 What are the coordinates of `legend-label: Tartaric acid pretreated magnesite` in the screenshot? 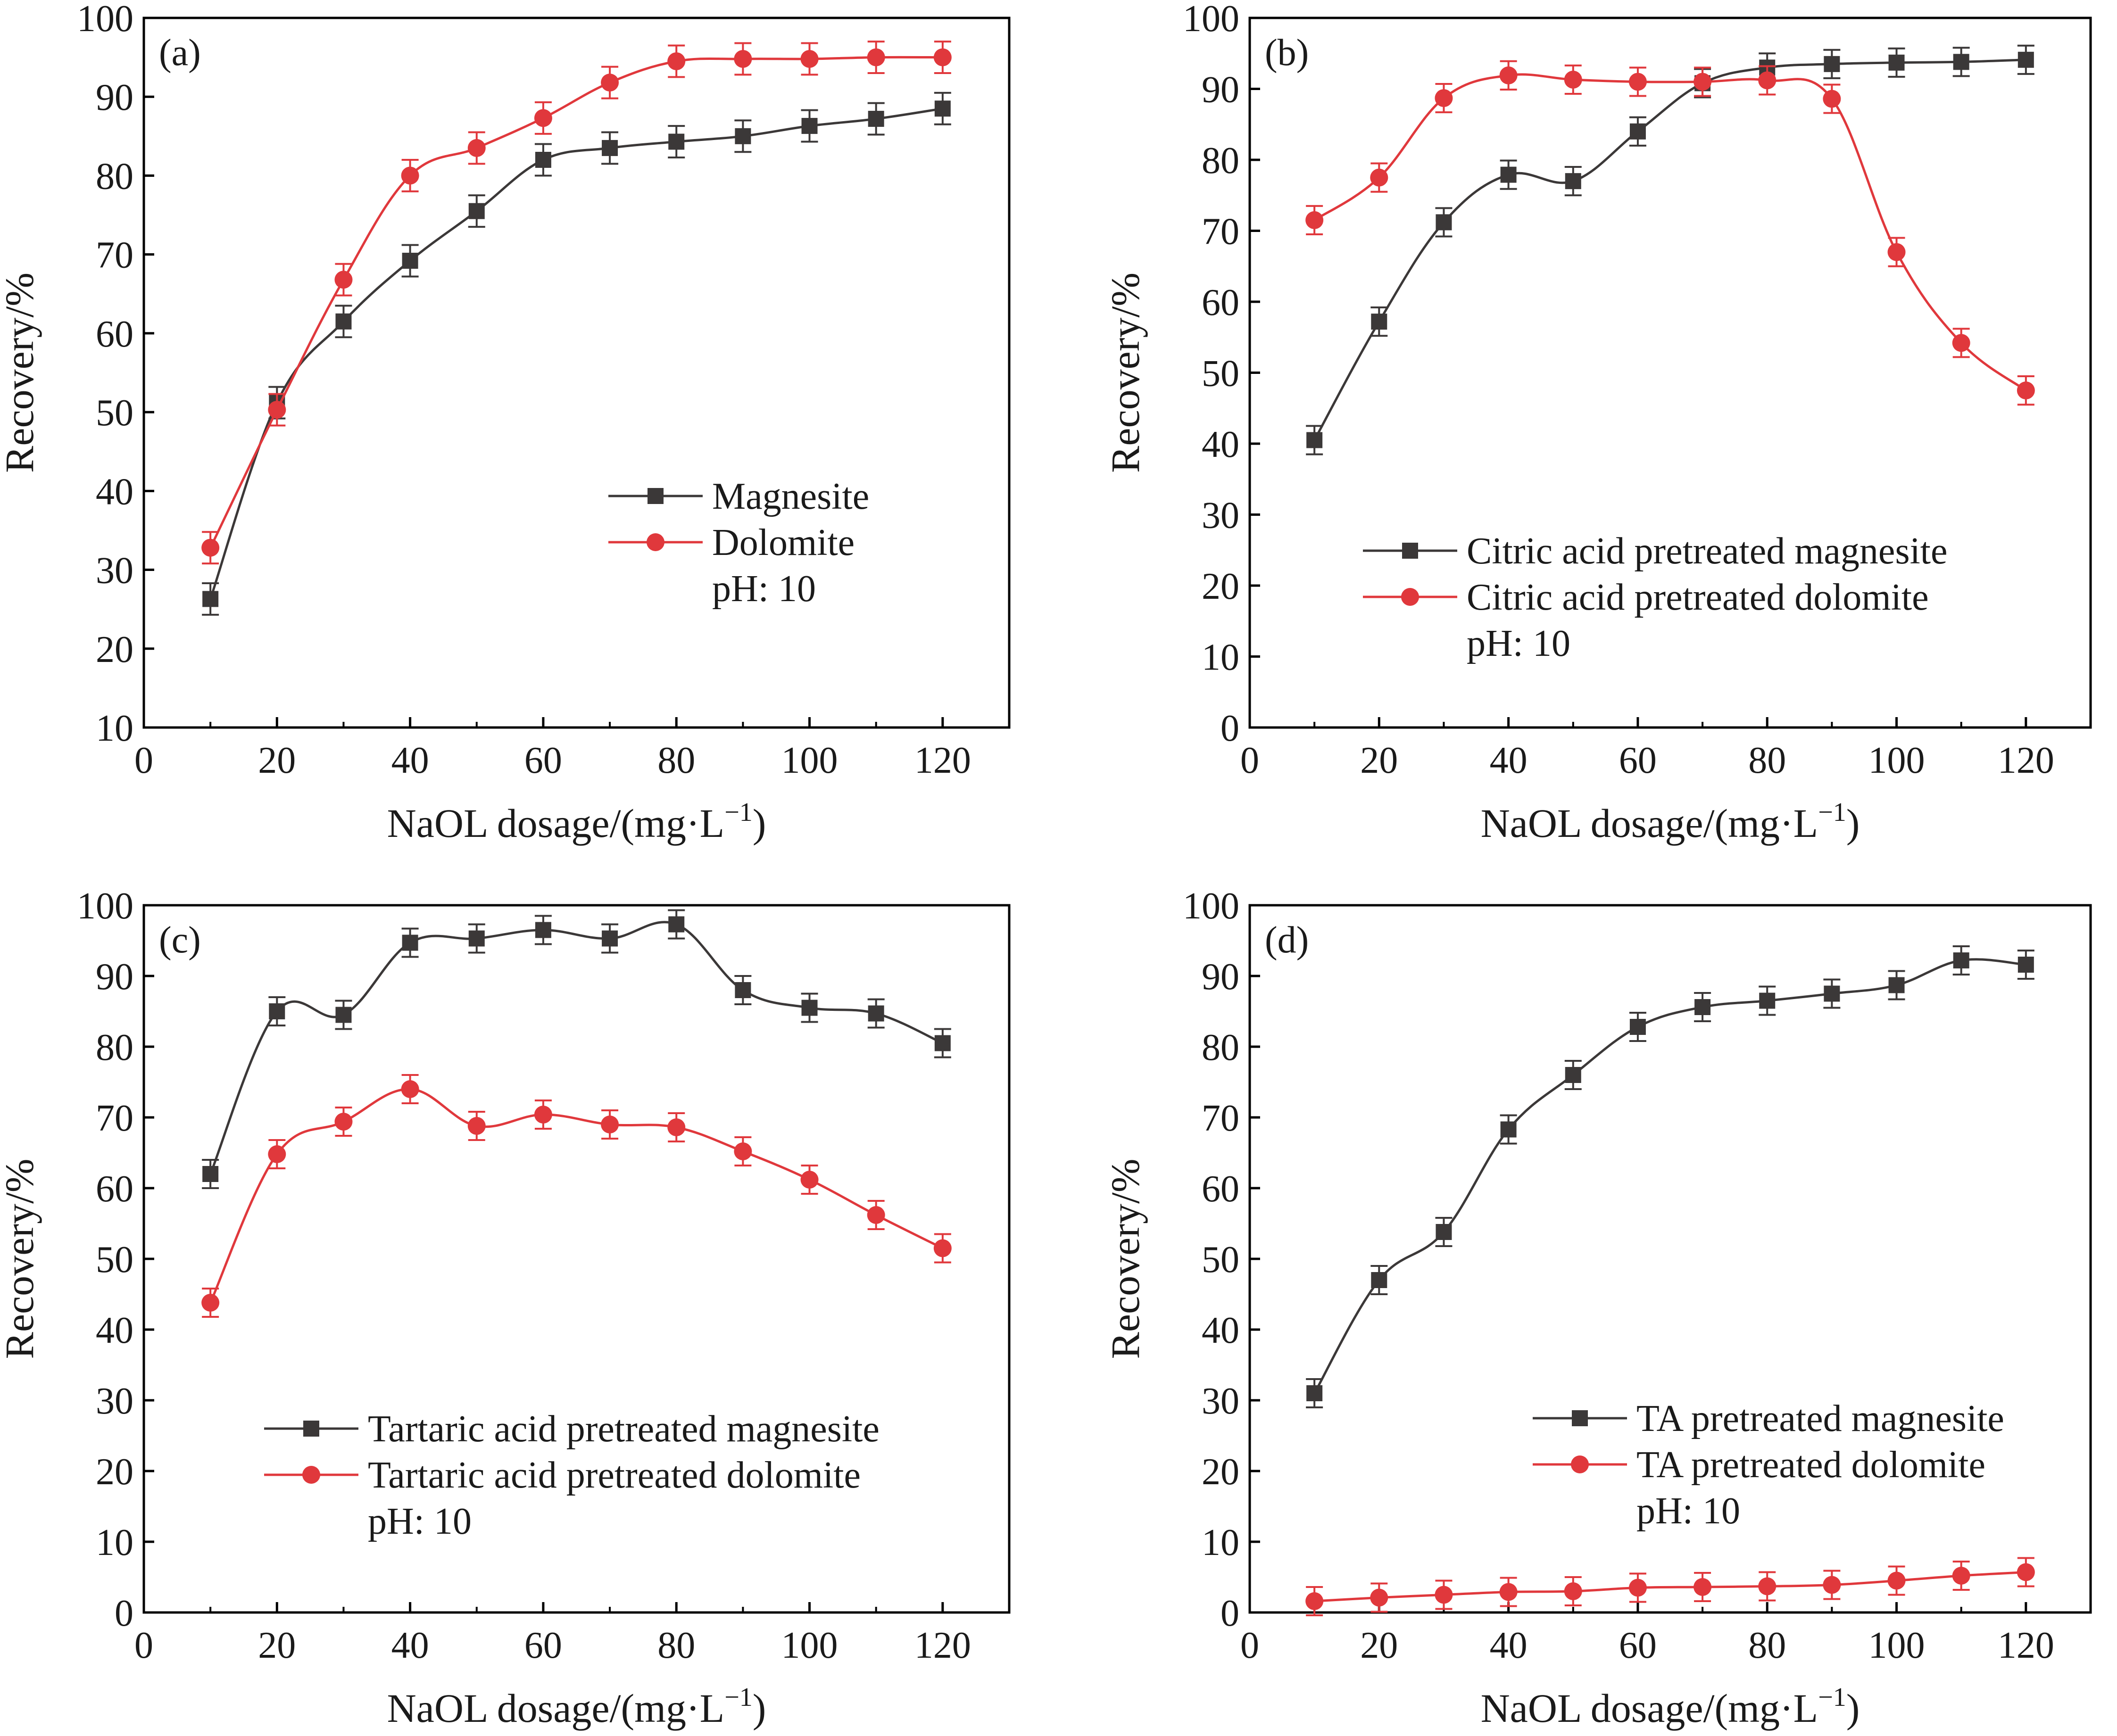 It's located at (624, 1429).